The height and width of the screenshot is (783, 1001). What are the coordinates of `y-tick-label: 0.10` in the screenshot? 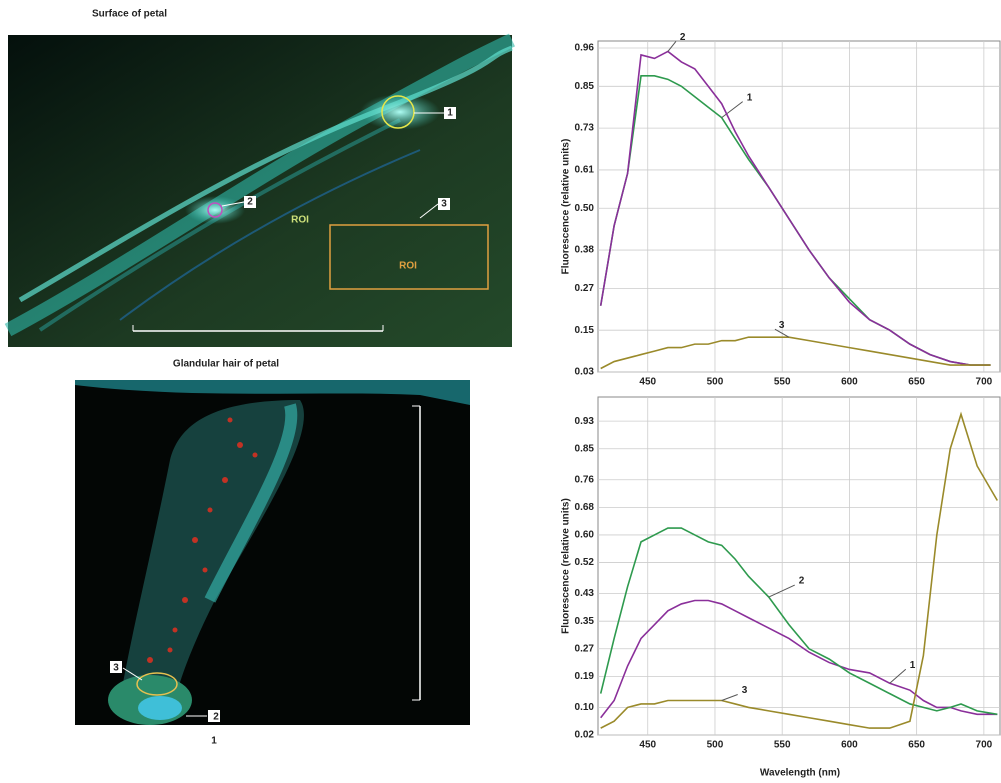 It's located at (585, 707).